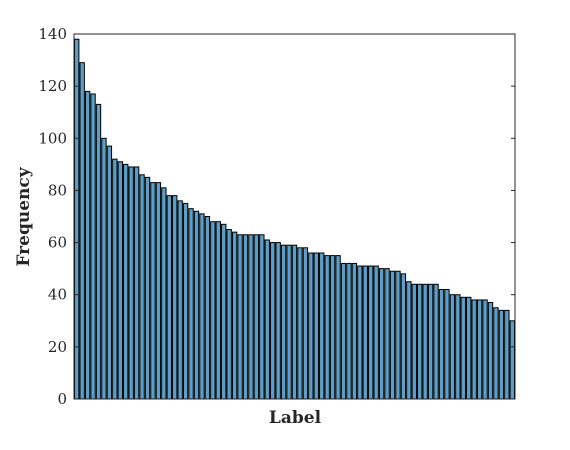 Image resolution: width=570 pixels, height=450 pixels. Describe the element at coordinates (57, 190) in the screenshot. I see `y-tick-label-80: 80` at that location.